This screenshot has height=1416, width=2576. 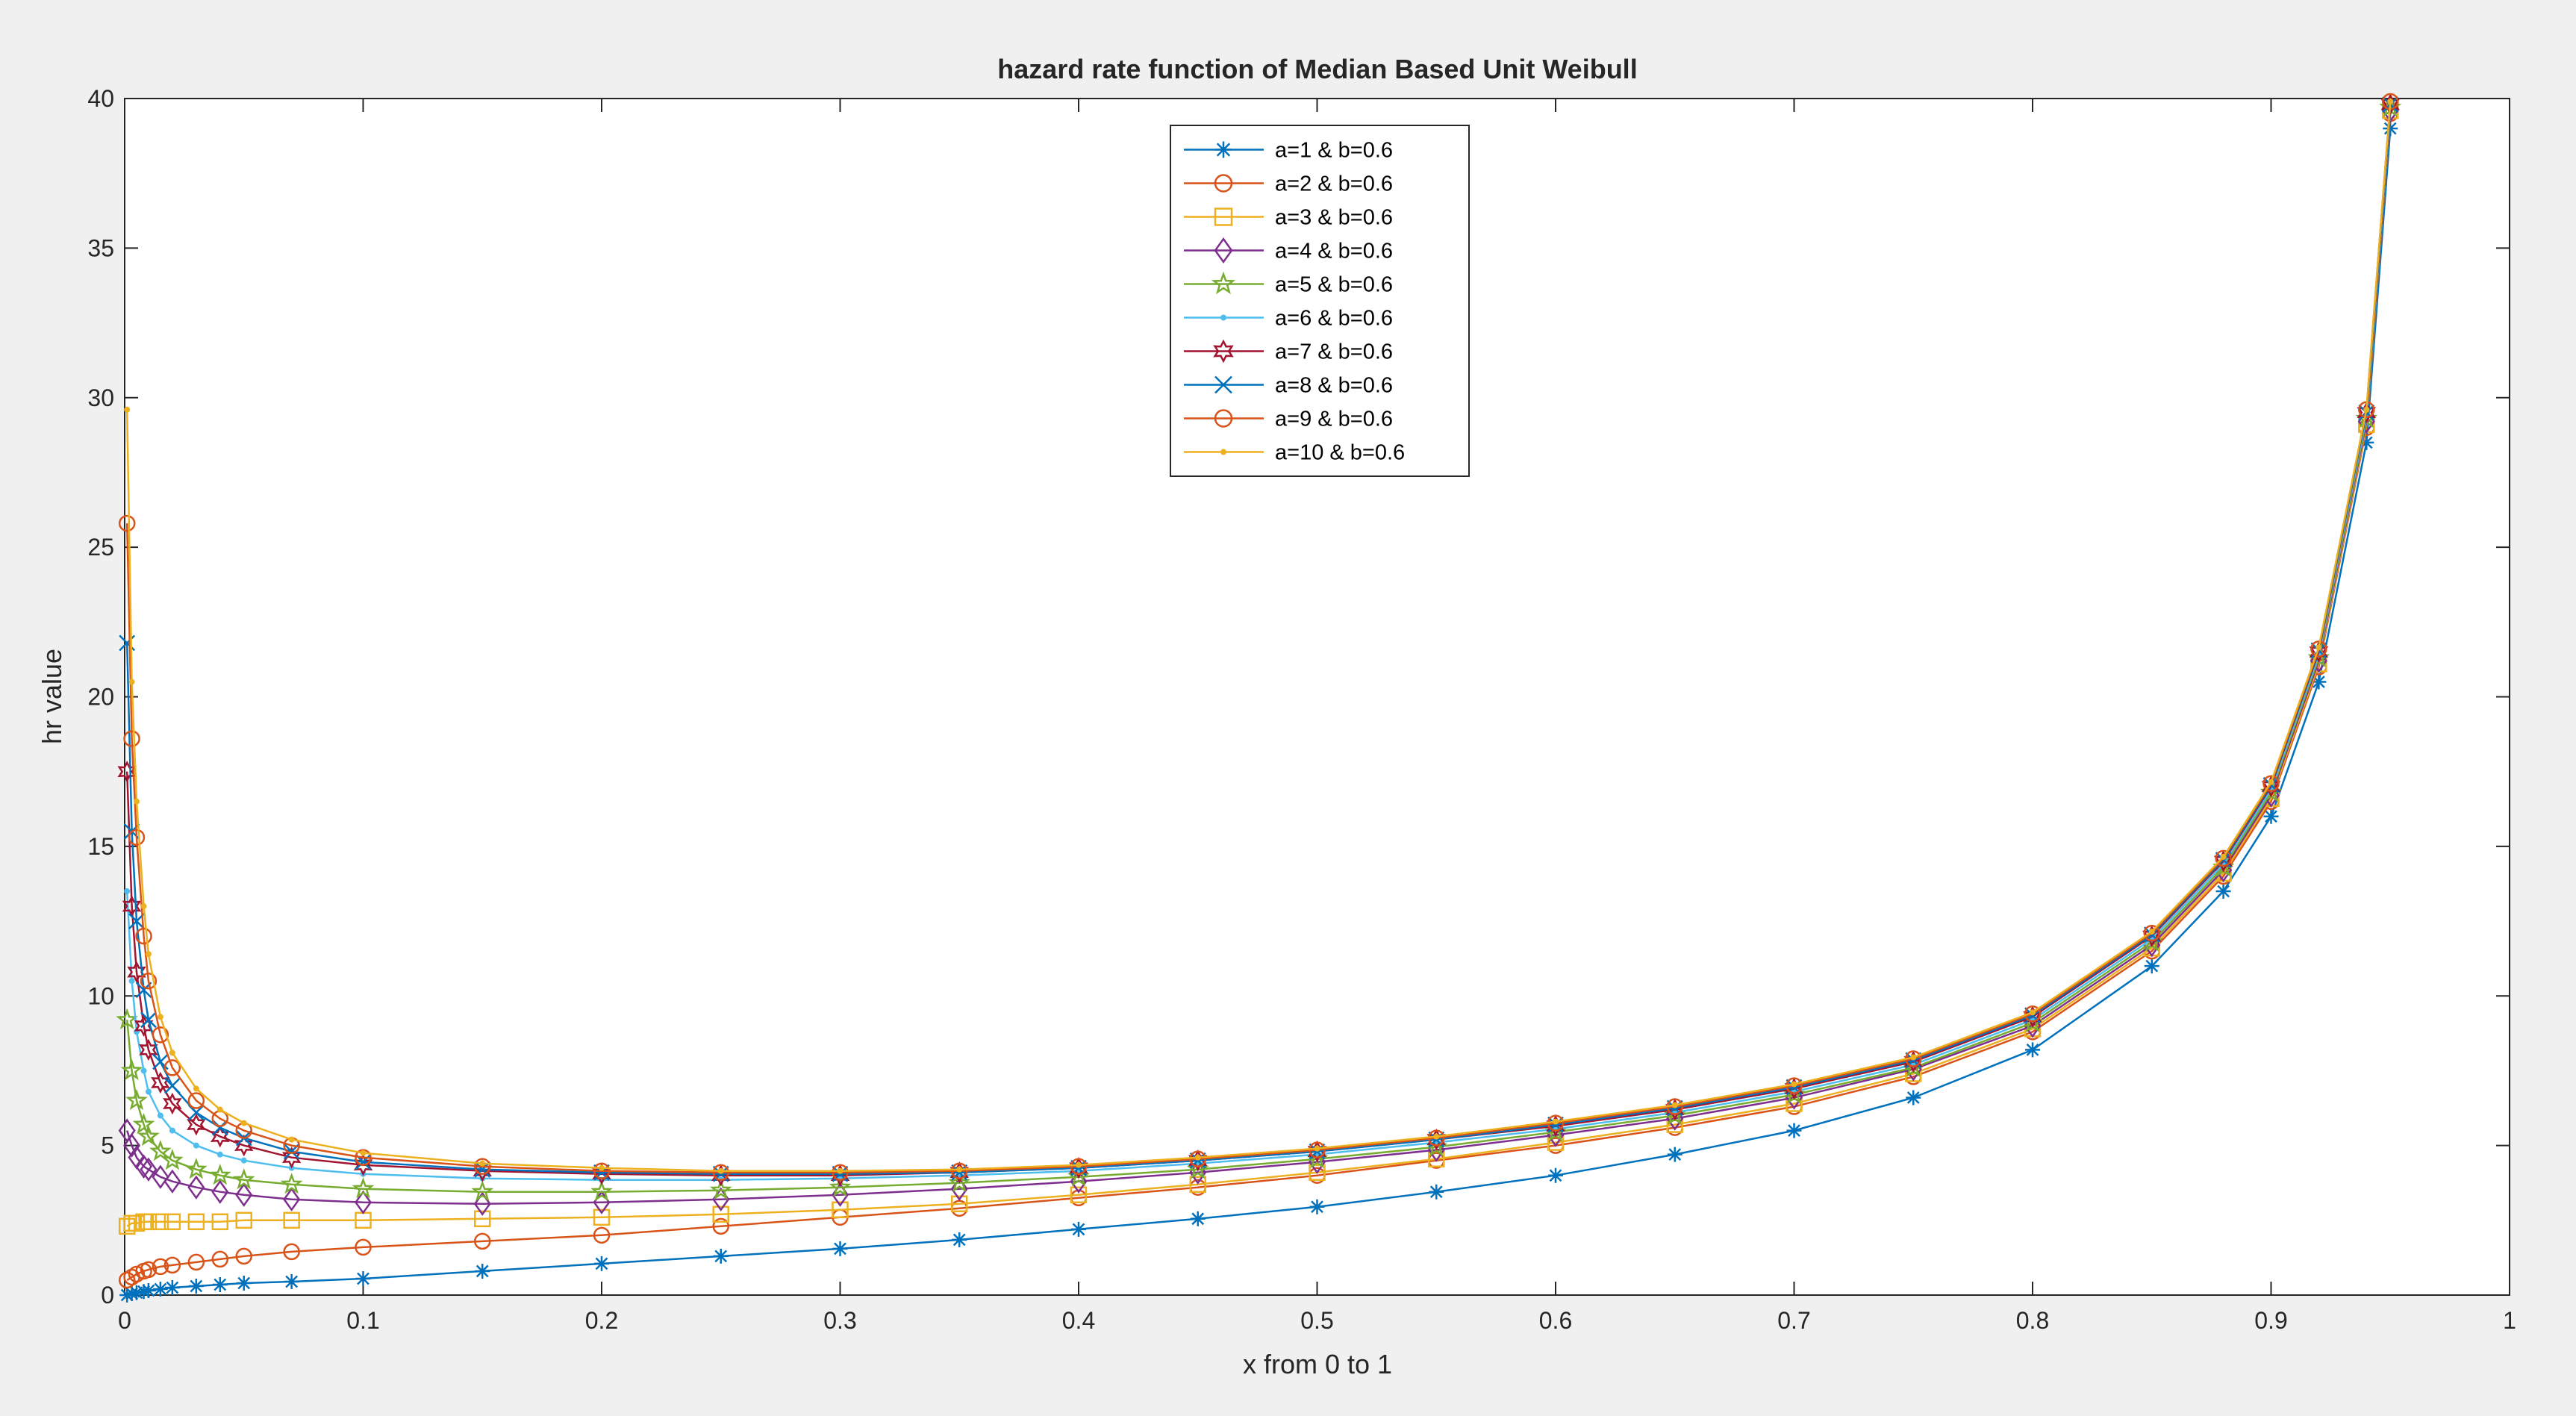 I want to click on legend-item: a=7 & b=0.6, so click(x=1288, y=351).